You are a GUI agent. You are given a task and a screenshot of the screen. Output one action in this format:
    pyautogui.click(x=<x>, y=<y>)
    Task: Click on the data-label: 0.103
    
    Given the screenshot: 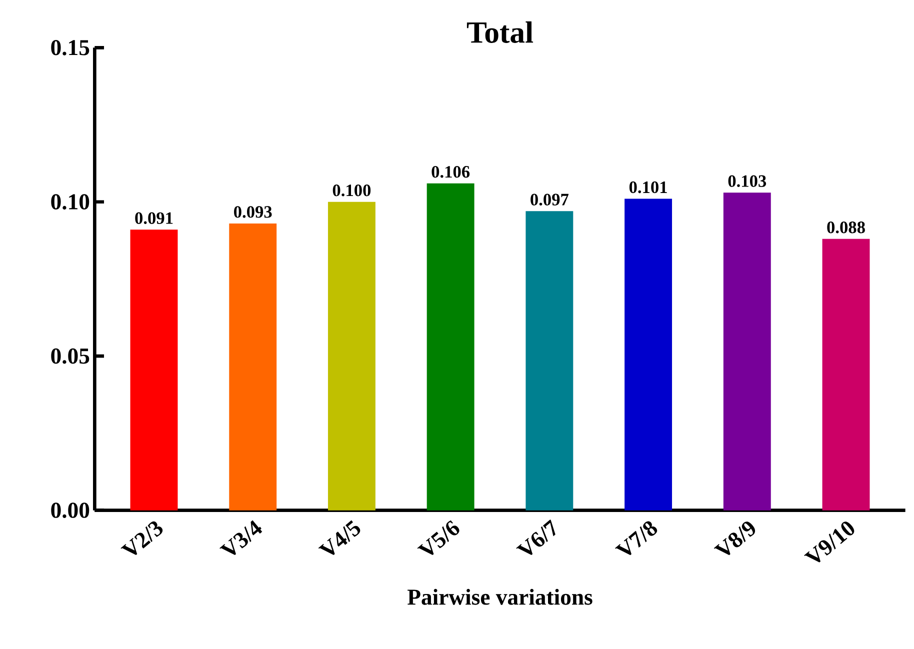 What is the action you would take?
    pyautogui.click(x=747, y=181)
    